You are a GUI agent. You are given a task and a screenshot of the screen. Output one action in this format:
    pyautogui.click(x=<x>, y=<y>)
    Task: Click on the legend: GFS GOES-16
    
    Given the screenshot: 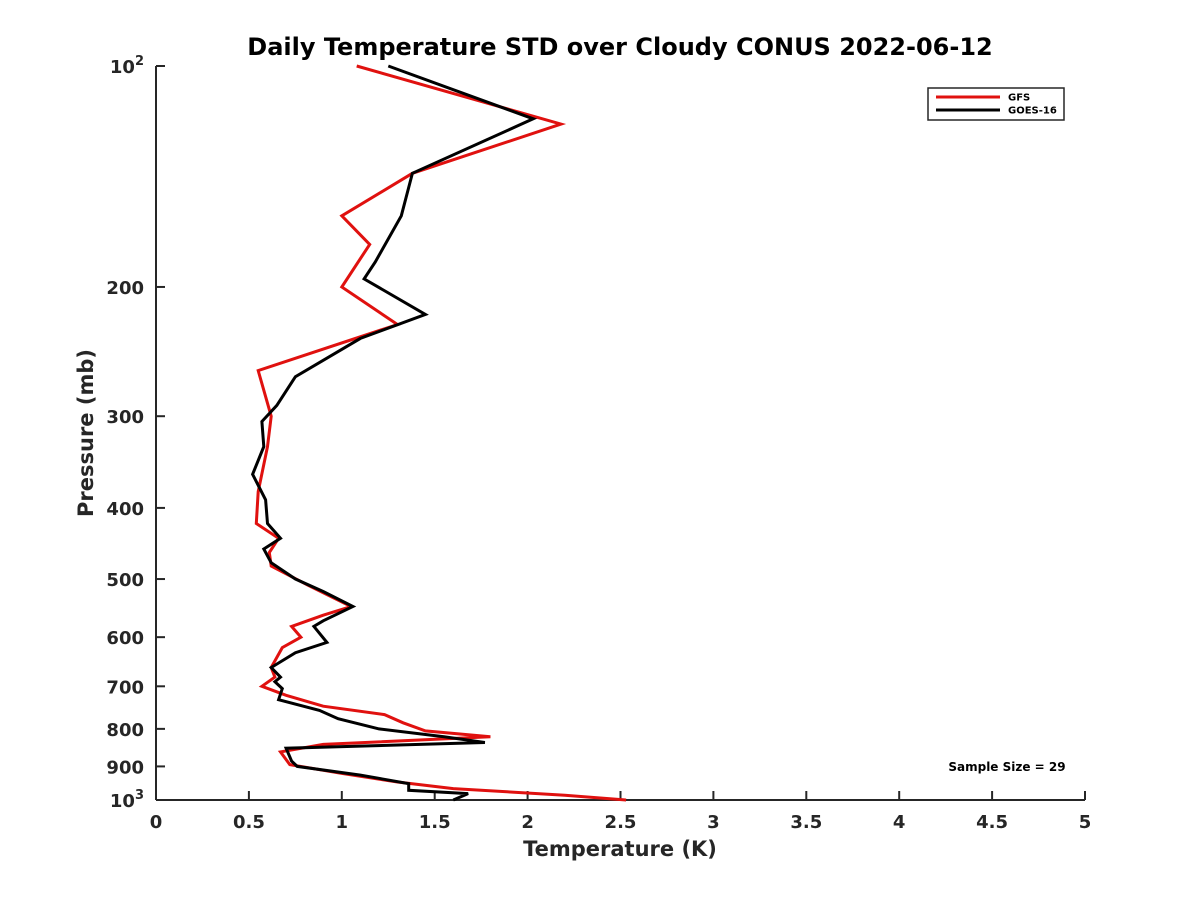 What is the action you would take?
    pyautogui.click(x=996, y=104)
    